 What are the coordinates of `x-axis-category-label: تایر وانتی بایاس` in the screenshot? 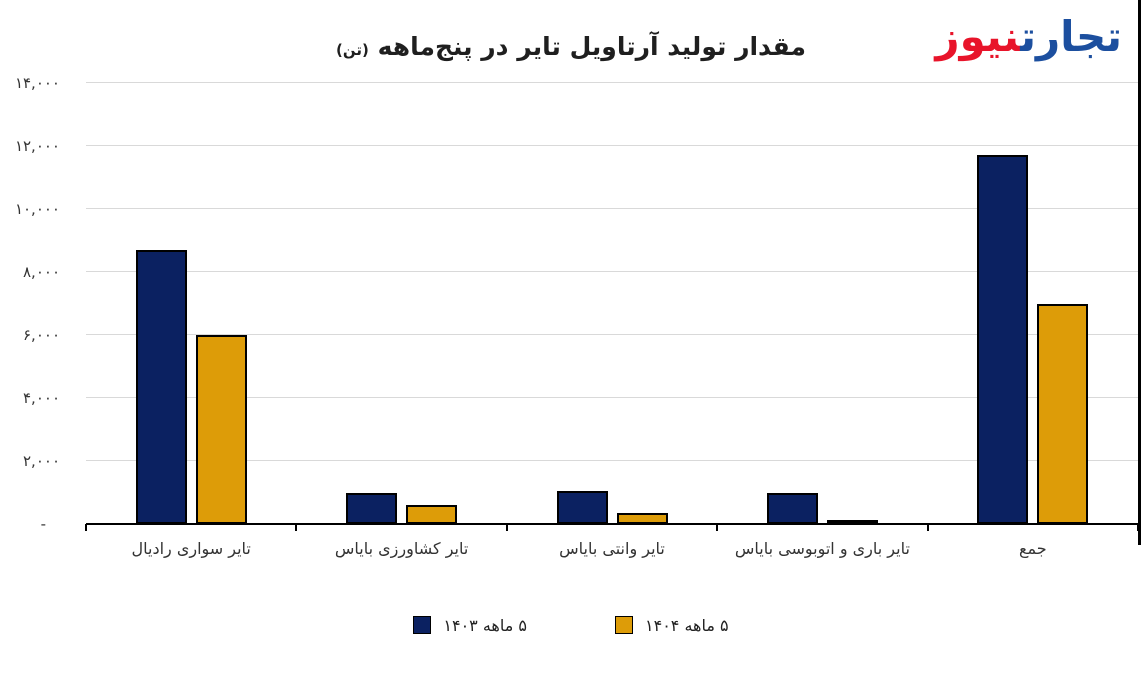 It's located at (612, 548).